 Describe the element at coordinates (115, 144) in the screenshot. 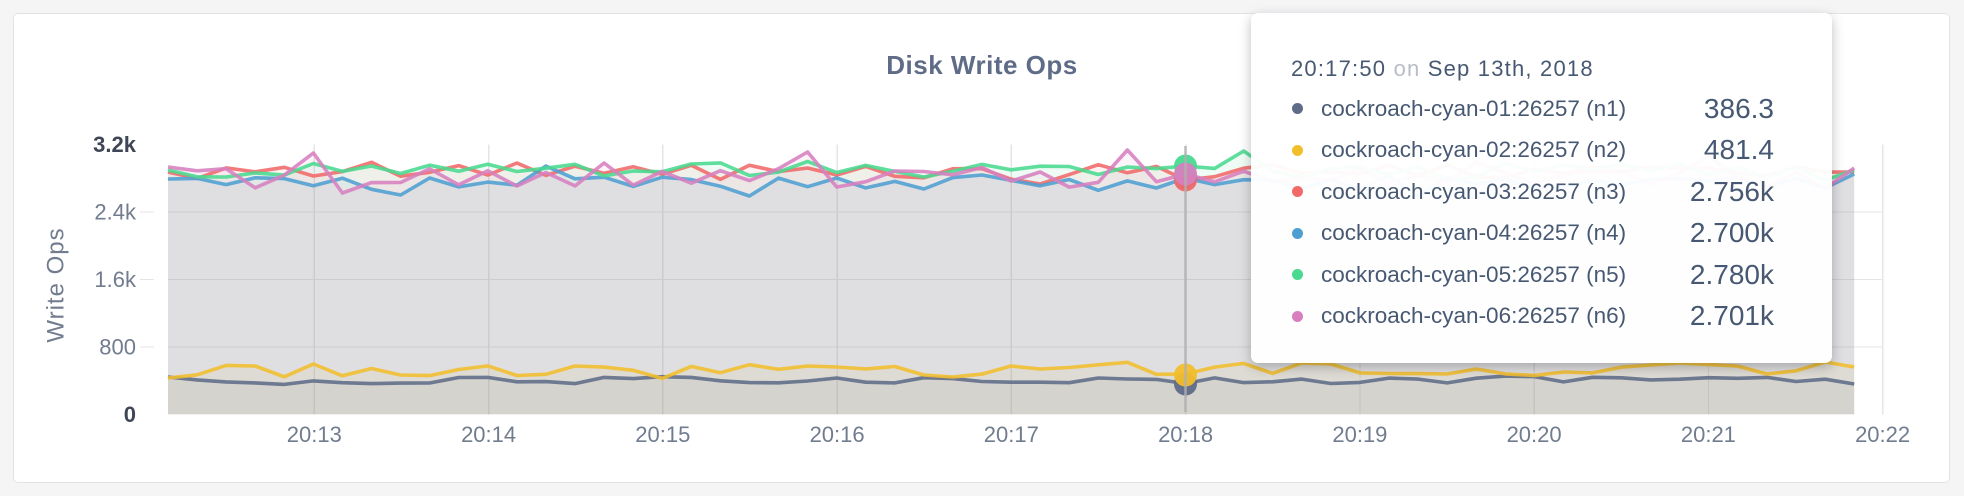

I see `svg-text: 3.2k` at that location.